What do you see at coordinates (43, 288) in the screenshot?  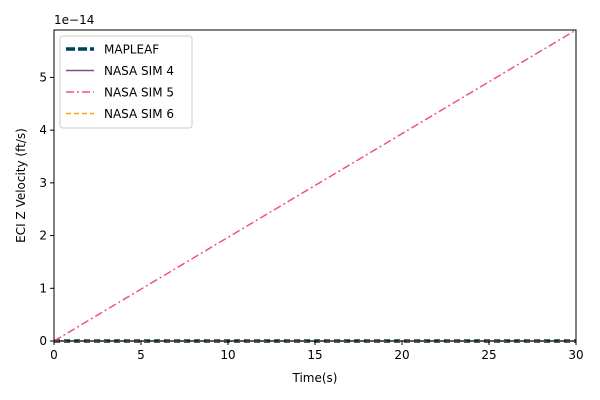 I see `y-tick-label: 1` at bounding box center [43, 288].